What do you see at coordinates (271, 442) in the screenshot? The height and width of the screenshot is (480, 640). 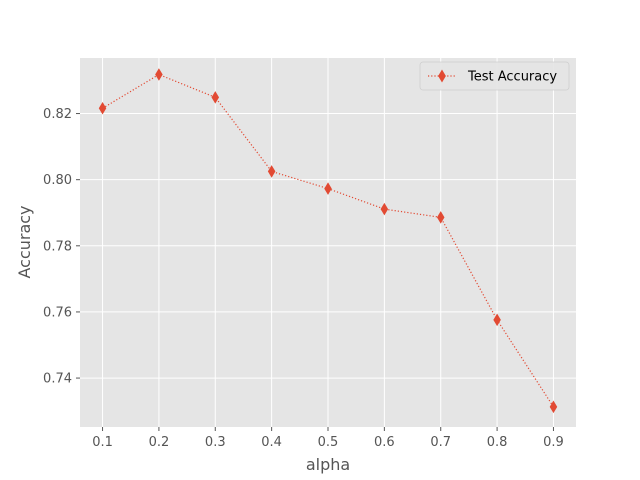 I see `x-tick-label: 0.4` at bounding box center [271, 442].